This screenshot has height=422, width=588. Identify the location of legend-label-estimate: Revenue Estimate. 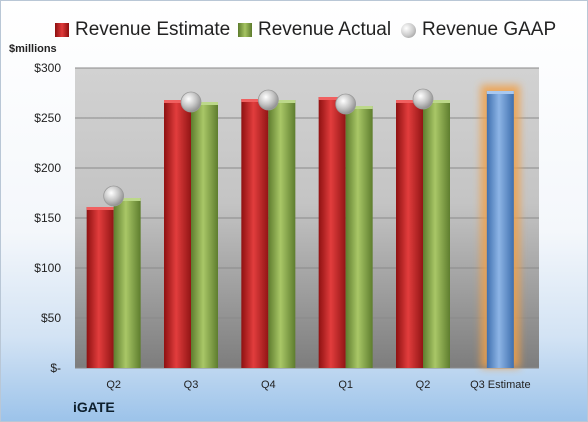
(153, 29).